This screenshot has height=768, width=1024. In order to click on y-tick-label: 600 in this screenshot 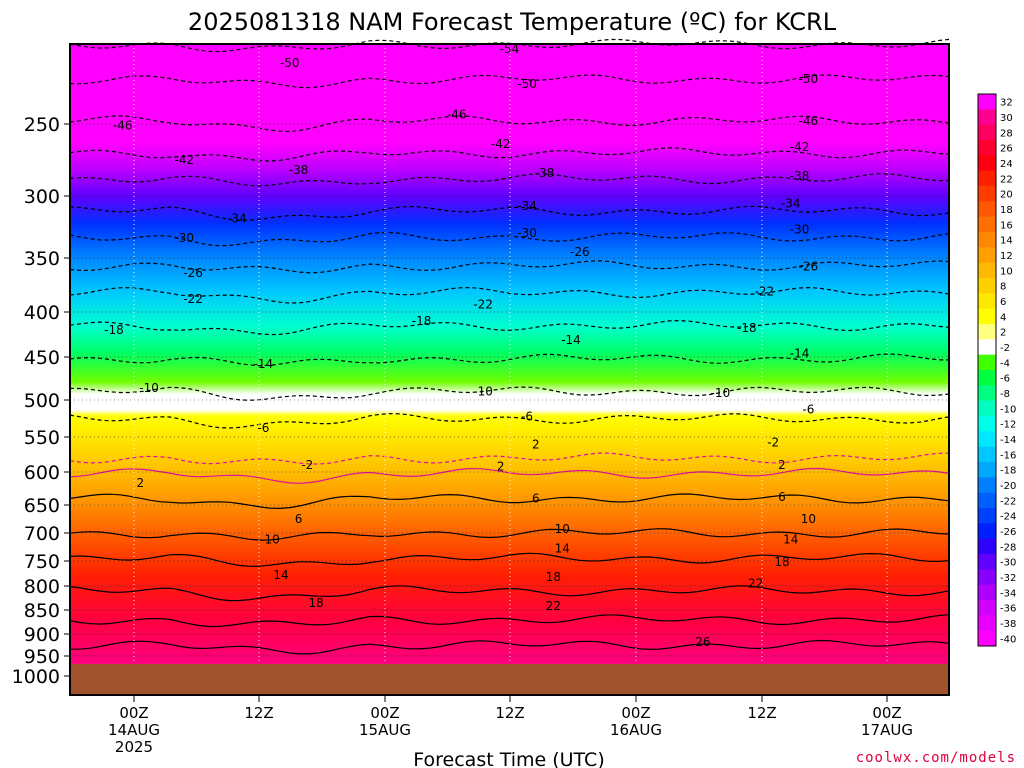, I will do `click(42, 473)`.